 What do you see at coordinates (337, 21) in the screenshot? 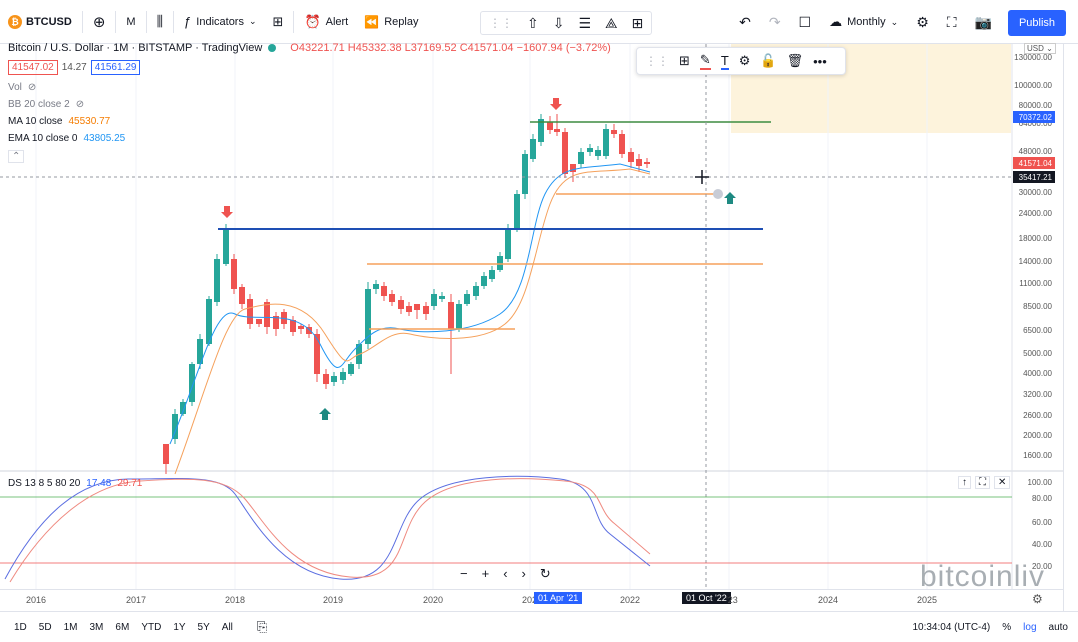
I see `alert-label: Alert` at bounding box center [337, 21].